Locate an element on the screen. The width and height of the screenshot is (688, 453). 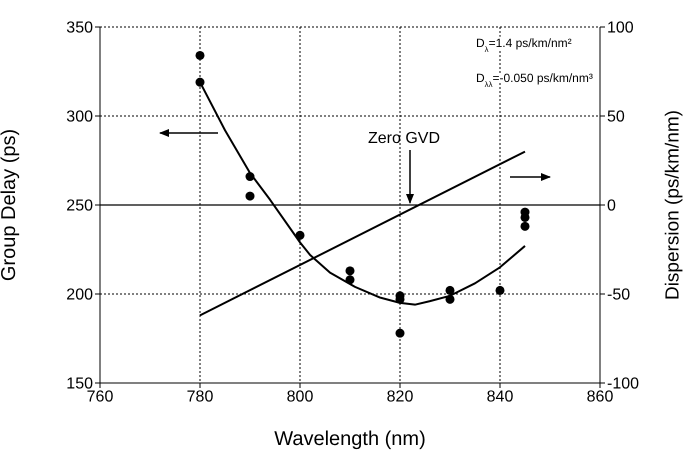
x-tick-label: 840 is located at coordinates (500, 397).